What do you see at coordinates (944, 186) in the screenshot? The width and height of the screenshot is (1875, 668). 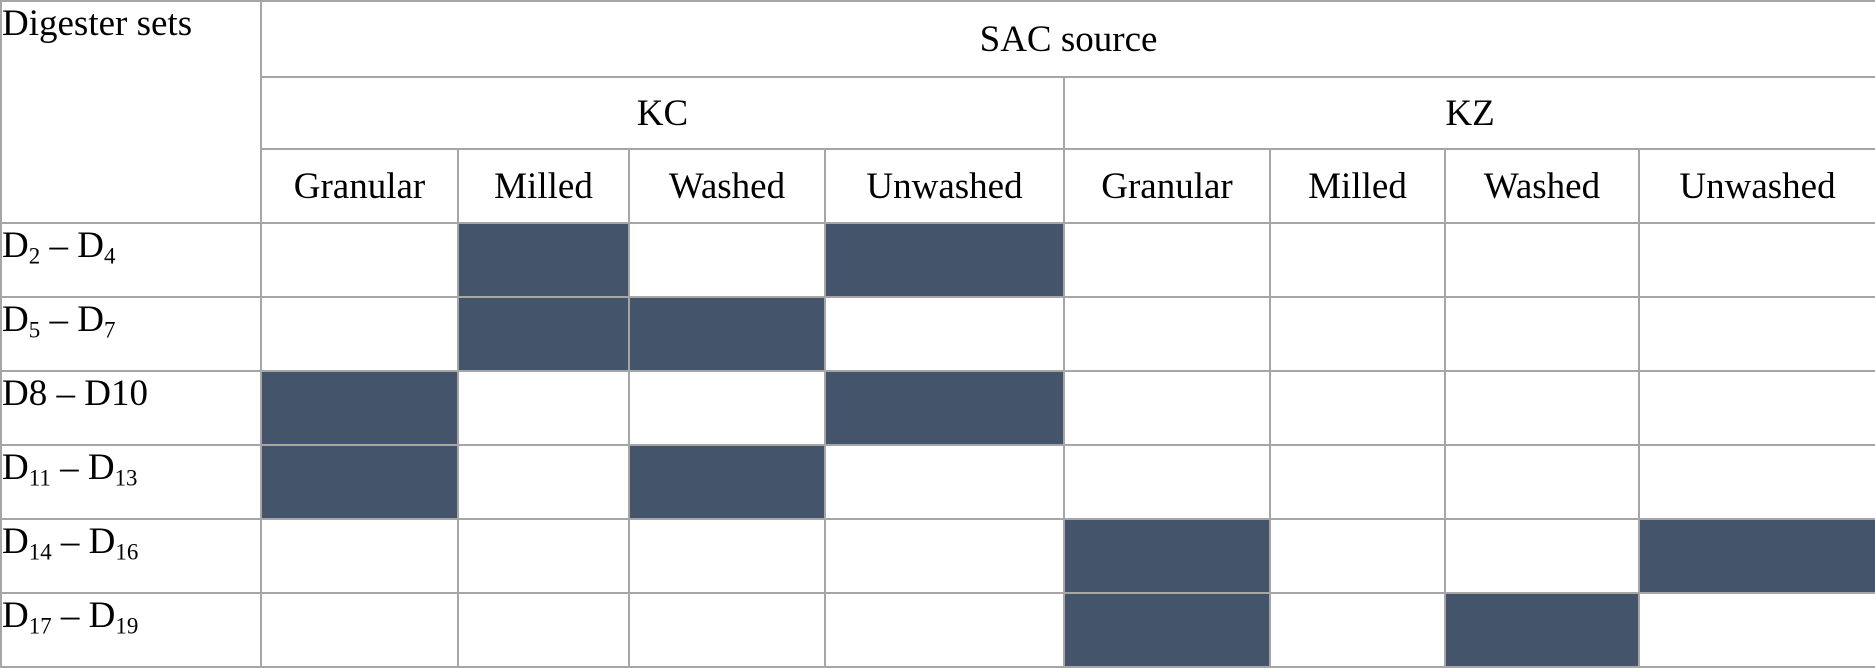 I see `column-header-kc-unwashed: Unwashed` at bounding box center [944, 186].